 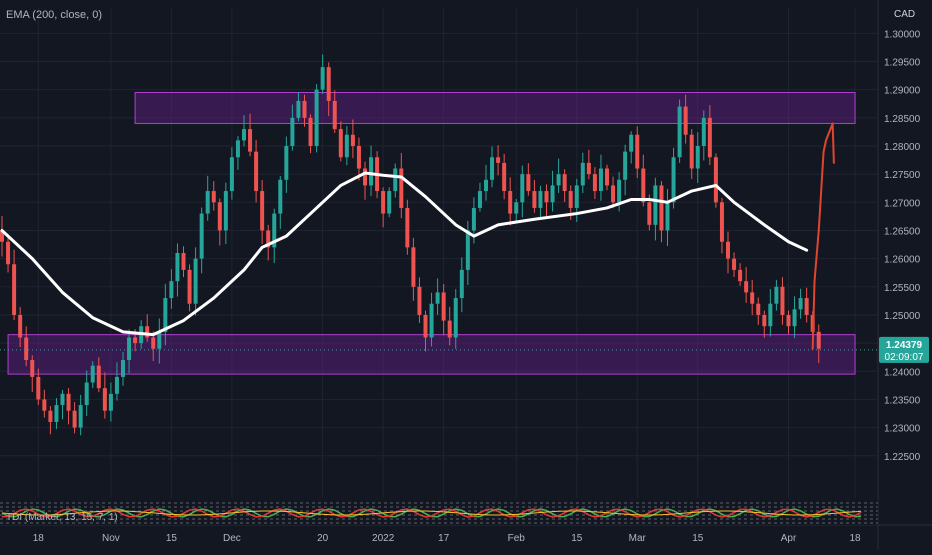 What do you see at coordinates (904, 345) in the screenshot?
I see `last-price: 1.24379` at bounding box center [904, 345].